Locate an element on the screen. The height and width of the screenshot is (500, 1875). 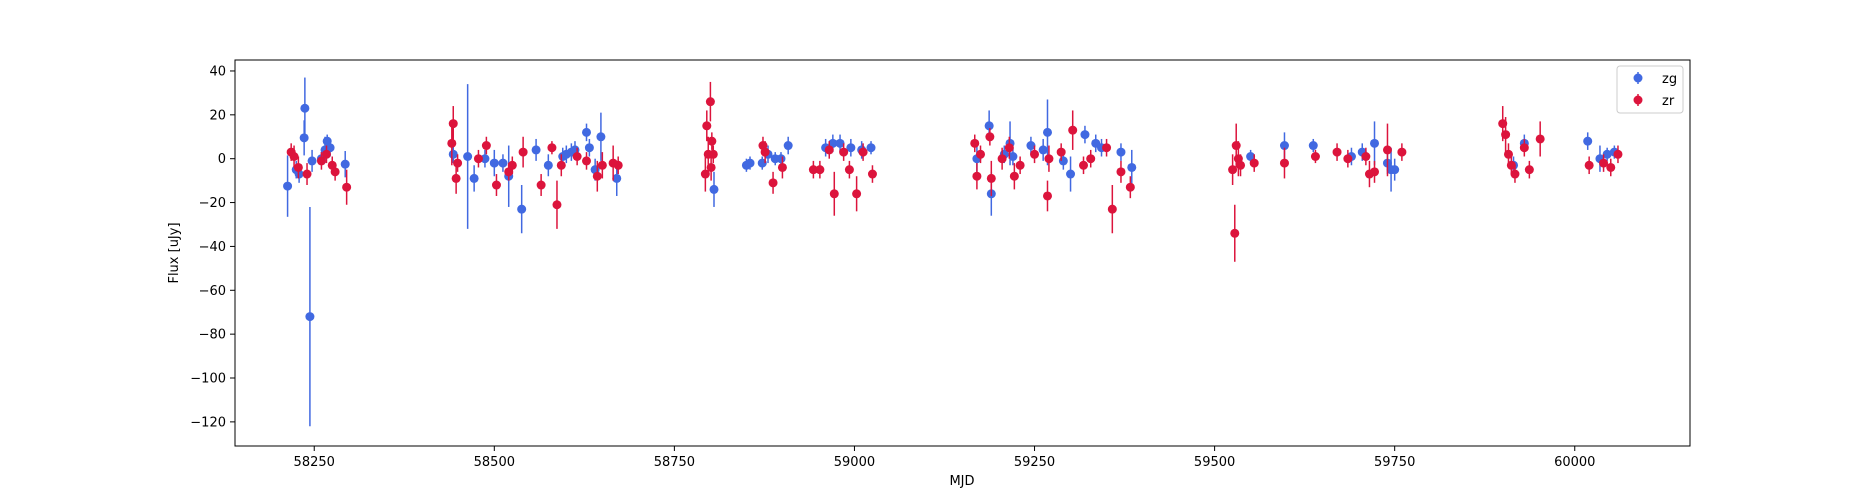
legend: zg zr is located at coordinates (1650, 89).